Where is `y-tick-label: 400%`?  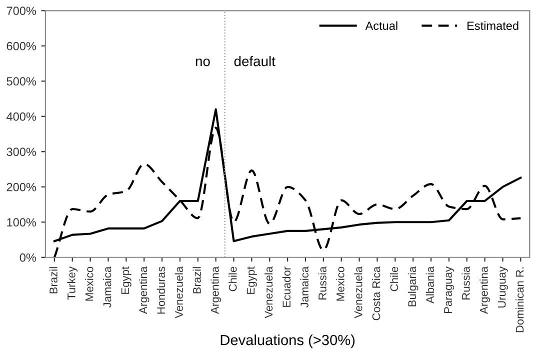 y-tick-label: 400% is located at coordinates (21, 116).